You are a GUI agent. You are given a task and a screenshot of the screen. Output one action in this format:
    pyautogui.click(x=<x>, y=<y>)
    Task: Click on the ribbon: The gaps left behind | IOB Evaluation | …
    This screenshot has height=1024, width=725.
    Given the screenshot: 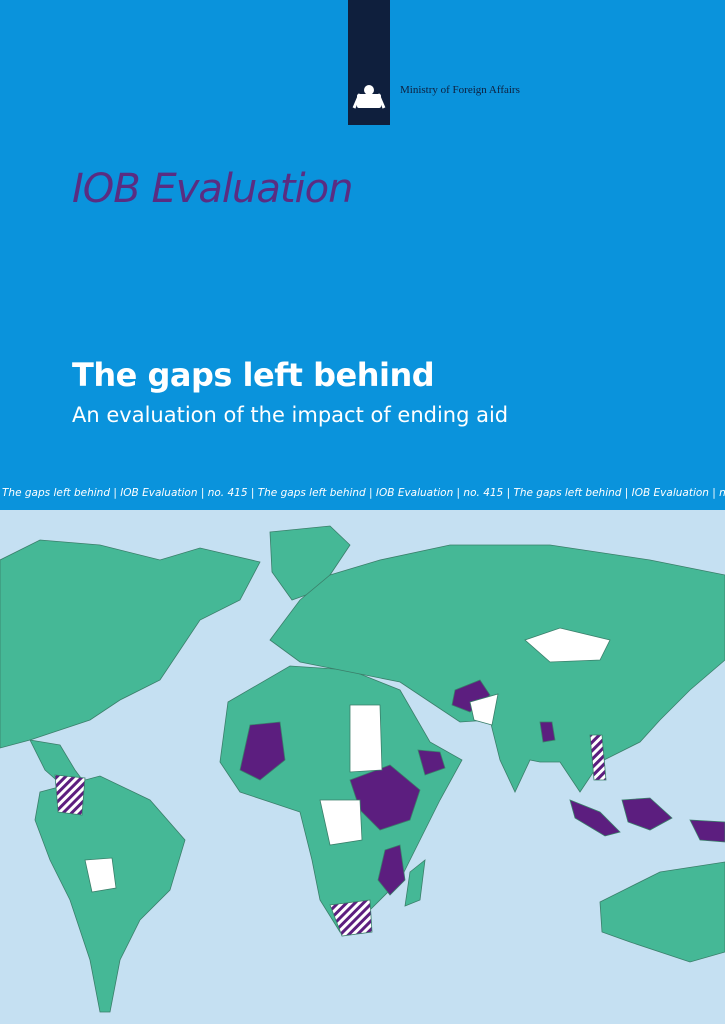 What is the action you would take?
    pyautogui.click(x=363, y=493)
    